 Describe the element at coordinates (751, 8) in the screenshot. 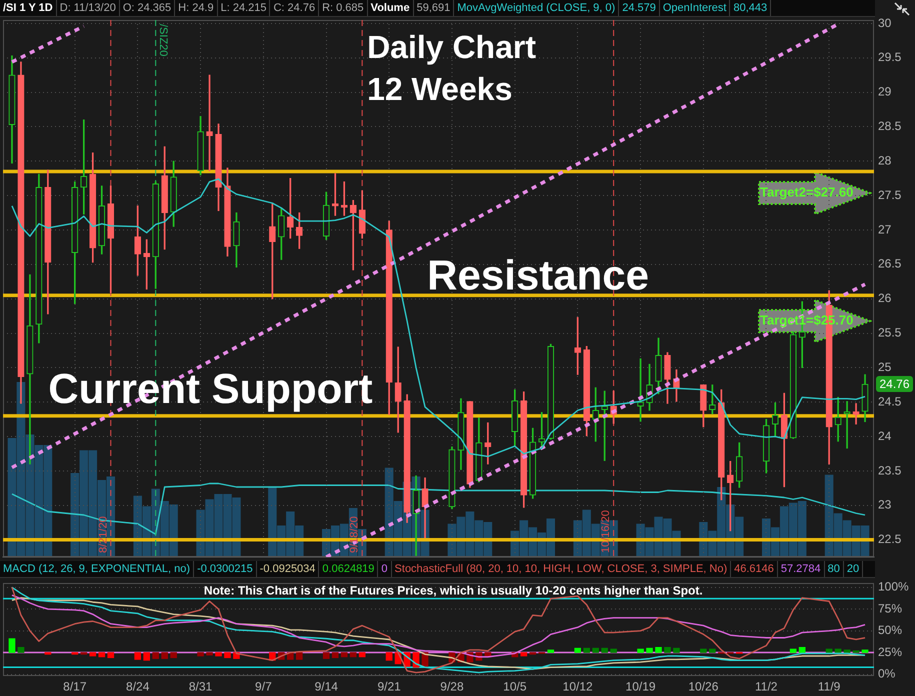

I see `text: 80,443` at that location.